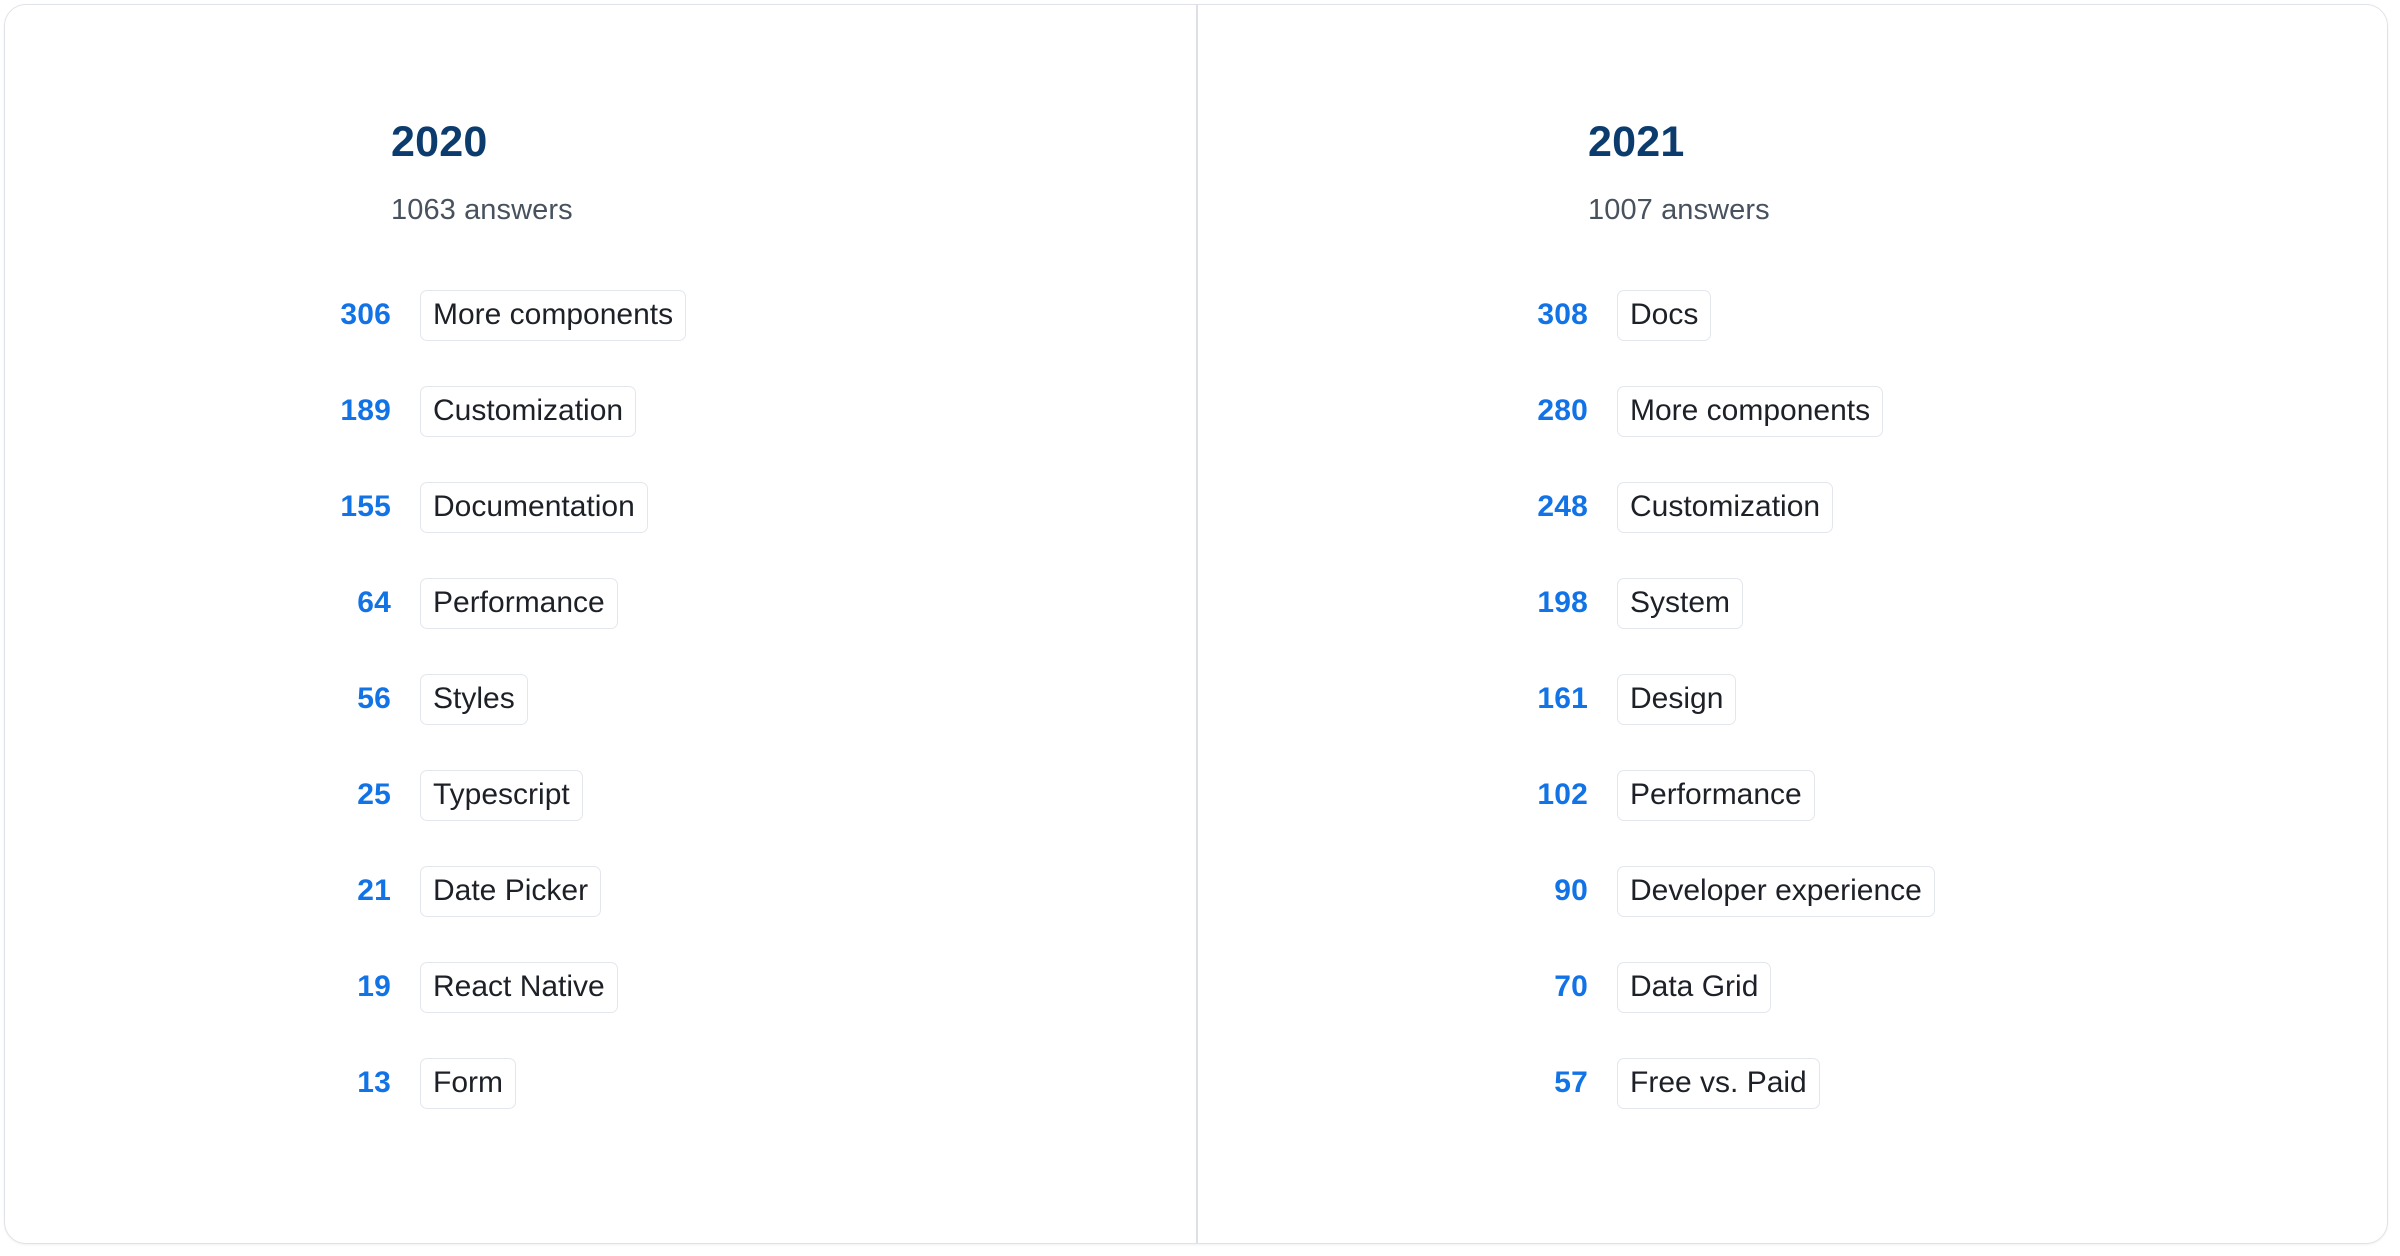 This screenshot has width=2400, height=1256. What do you see at coordinates (519, 987) in the screenshot?
I see `answer-tag: React Native` at bounding box center [519, 987].